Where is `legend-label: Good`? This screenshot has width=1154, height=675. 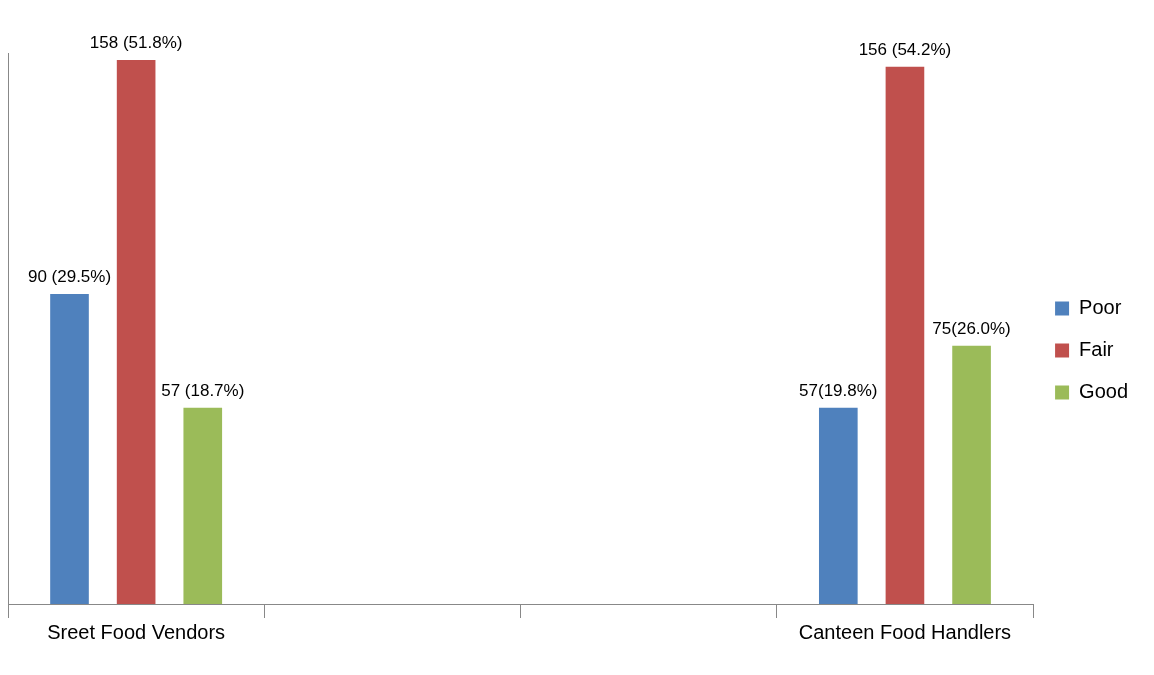
legend-label: Good is located at coordinates (1104, 391).